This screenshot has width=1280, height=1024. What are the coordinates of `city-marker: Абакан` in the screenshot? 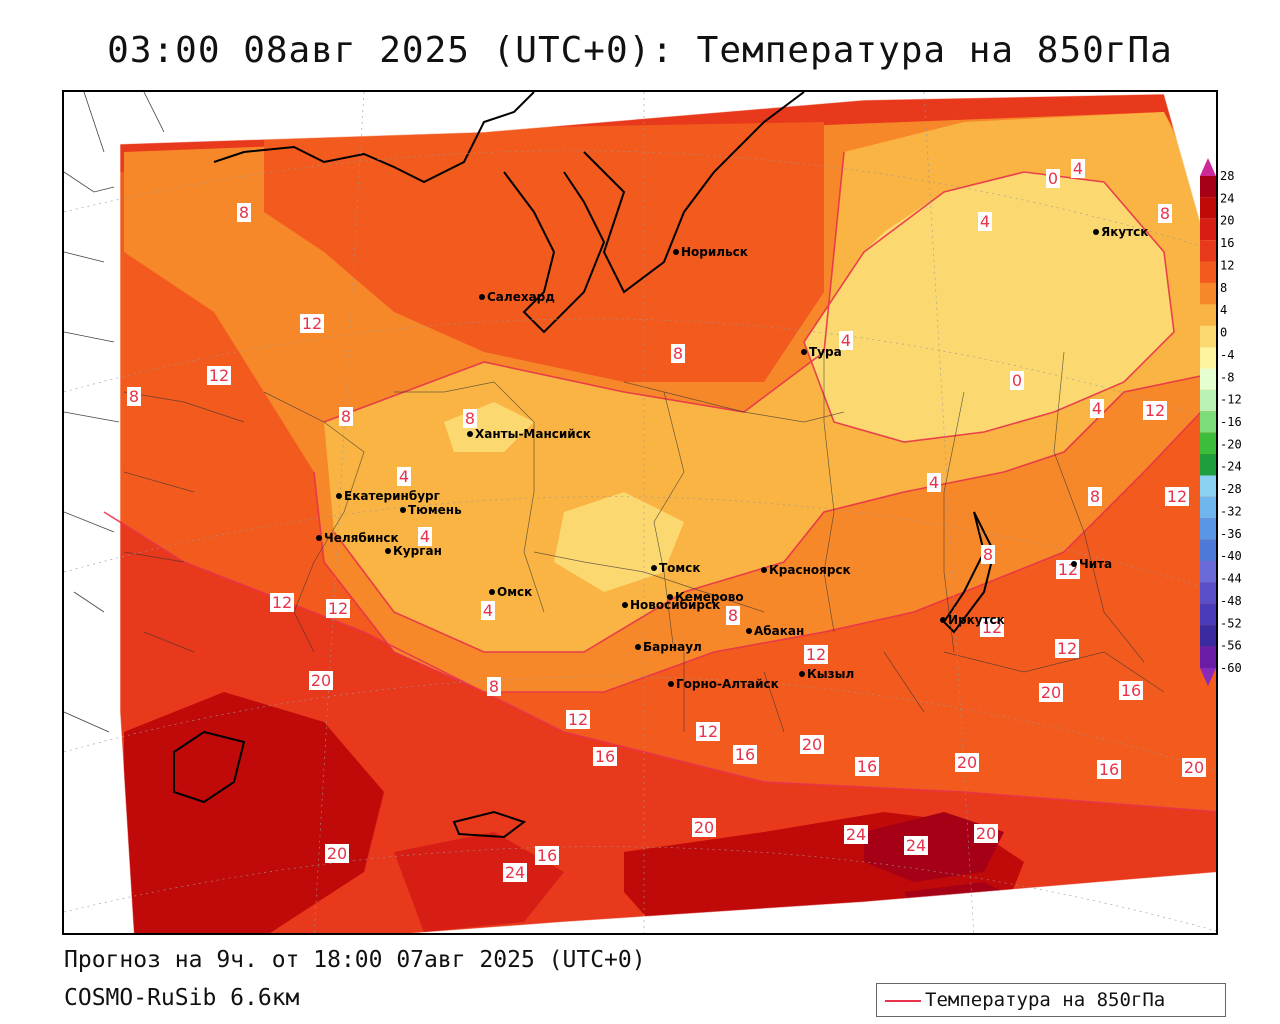 It's located at (775, 631).